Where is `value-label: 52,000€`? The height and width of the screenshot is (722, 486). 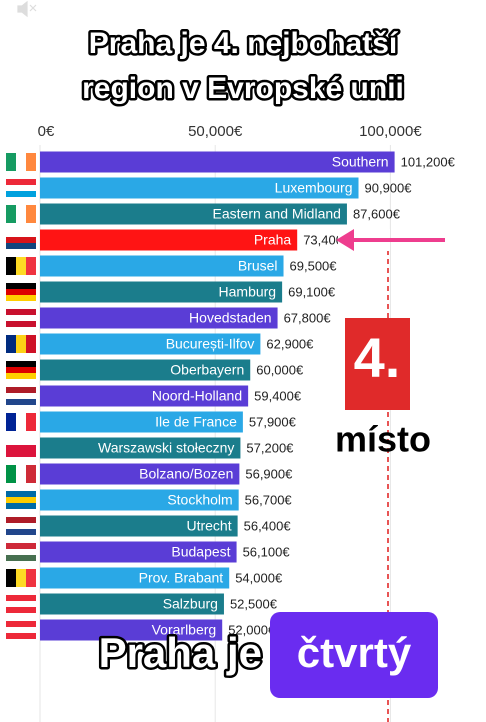 value-label: 52,000€ is located at coordinates (252, 629).